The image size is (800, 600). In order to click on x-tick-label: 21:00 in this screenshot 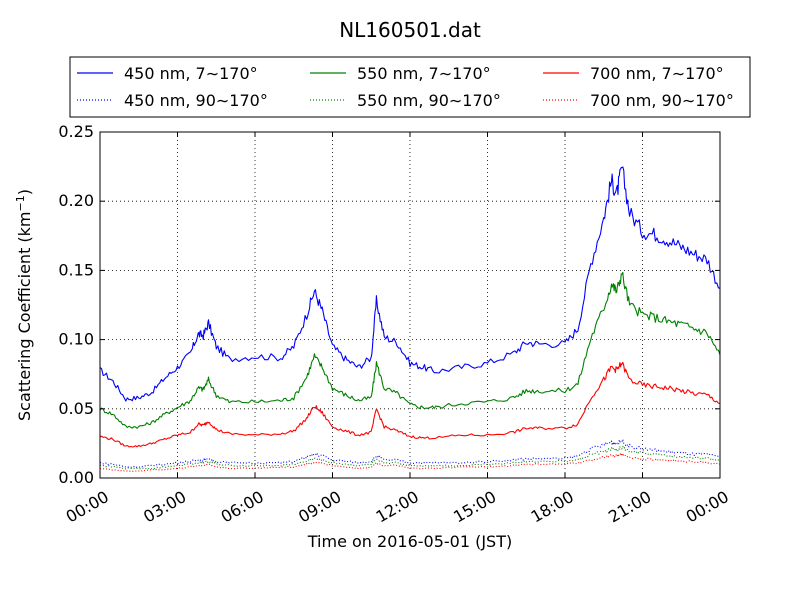, I will do `click(629, 507)`.